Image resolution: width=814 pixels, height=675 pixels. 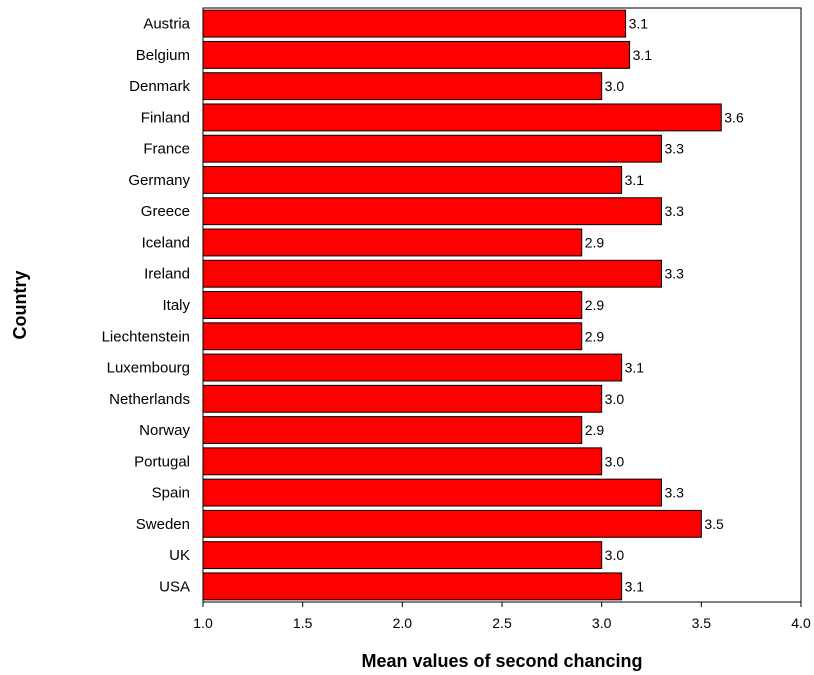 I want to click on bar-france, so click(x=432, y=148).